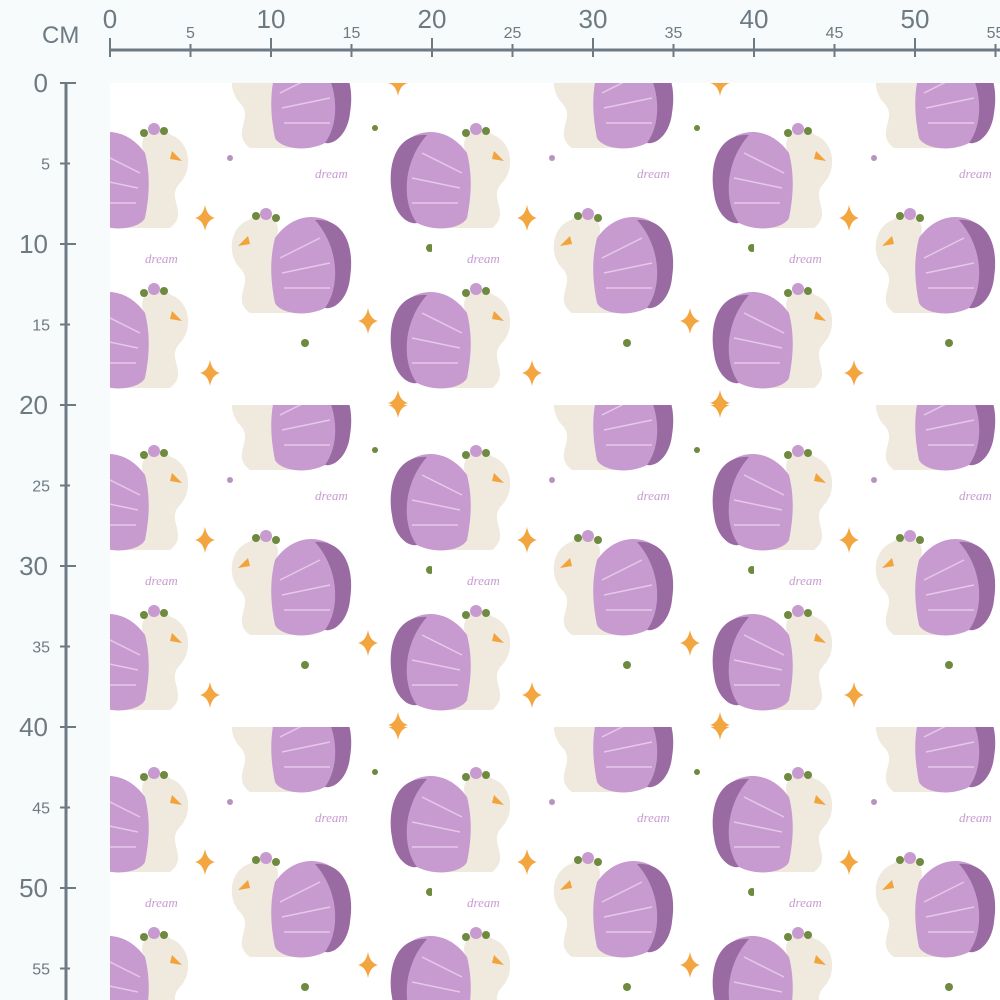 Image resolution: width=1000 pixels, height=1000 pixels. What do you see at coordinates (33, 727) in the screenshot?
I see `left-ruler-label: 40` at bounding box center [33, 727].